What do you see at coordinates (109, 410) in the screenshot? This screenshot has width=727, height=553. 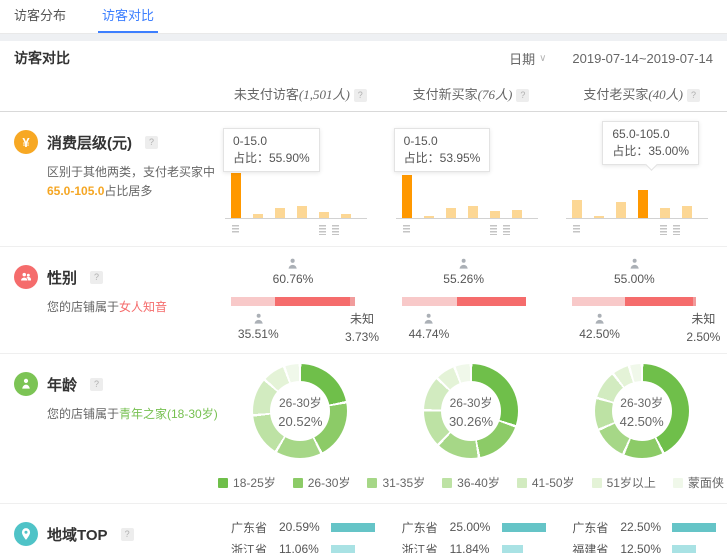 I see `age-label: 年龄 ? 您的店铺属于青年之家(18-30岁)` at bounding box center [109, 410].